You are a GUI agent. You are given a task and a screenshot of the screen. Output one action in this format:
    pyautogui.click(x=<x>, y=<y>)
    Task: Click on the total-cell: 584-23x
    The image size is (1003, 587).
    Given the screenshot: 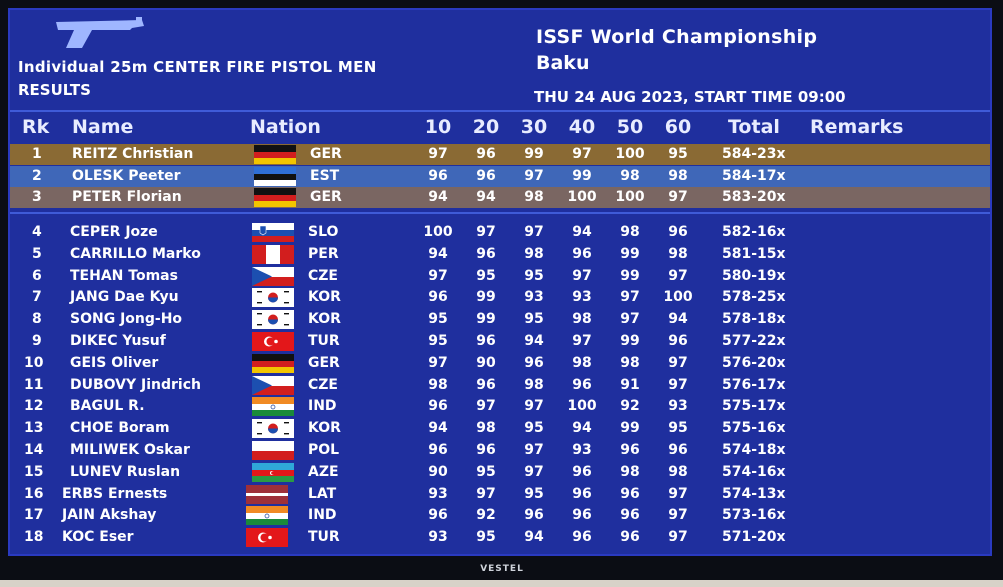 What is the action you would take?
    pyautogui.click(x=754, y=154)
    